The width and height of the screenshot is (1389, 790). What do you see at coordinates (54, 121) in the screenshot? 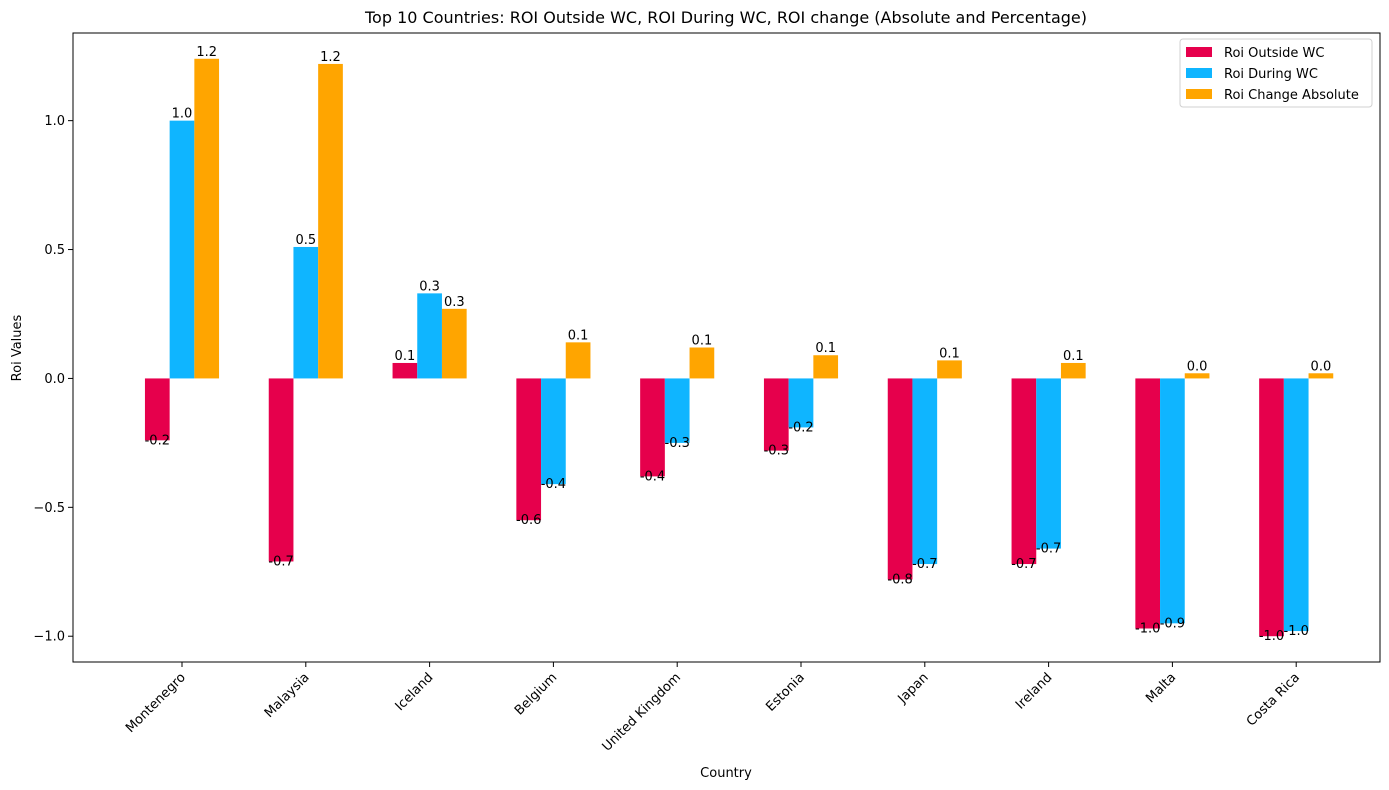
I see `y-tick-label: 1.0` at bounding box center [54, 121].